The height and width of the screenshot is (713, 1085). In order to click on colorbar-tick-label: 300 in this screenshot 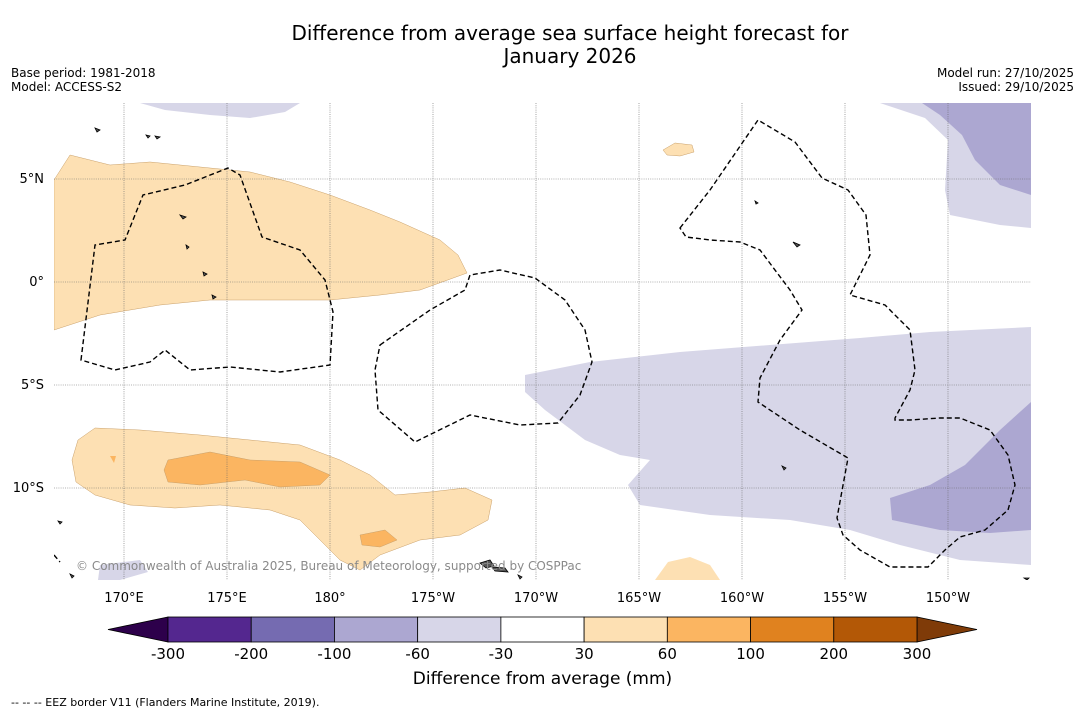, I will do `click(917, 654)`.